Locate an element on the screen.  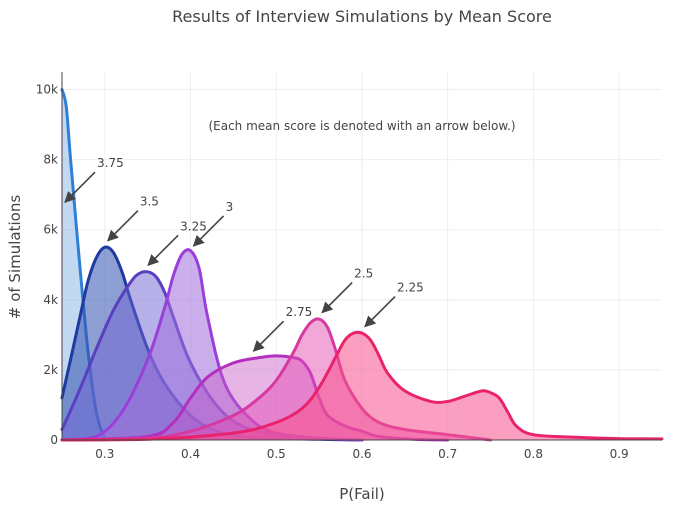
annotation-label: 2.5 is located at coordinates (363, 274).